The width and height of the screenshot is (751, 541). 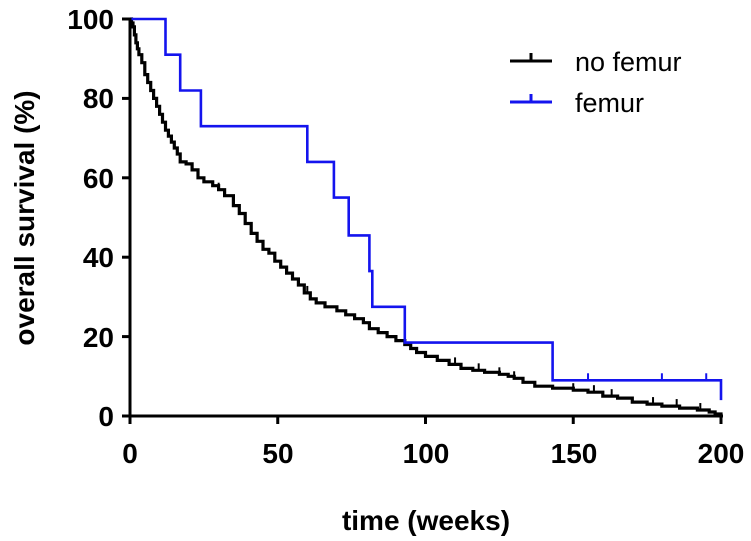 I want to click on y-tick-label-60: 60, so click(x=98, y=178).